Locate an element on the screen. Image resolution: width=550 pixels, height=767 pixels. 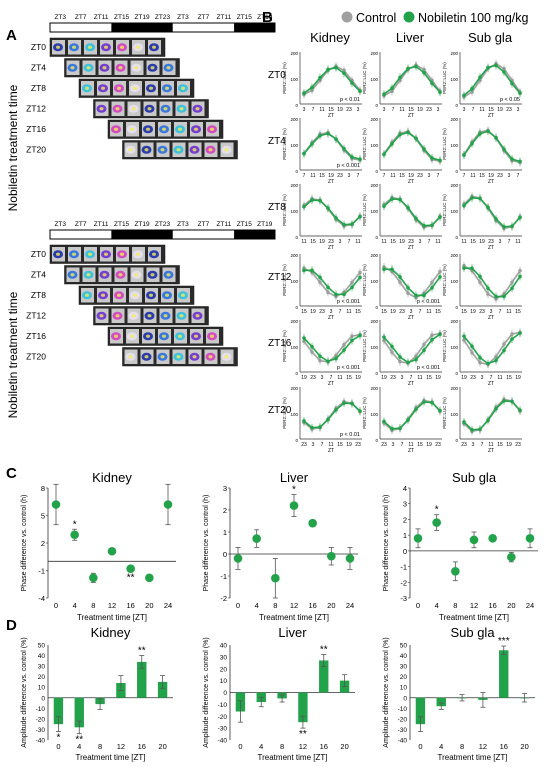
imaging-row-label: ZT16 is located at coordinates (36, 129).